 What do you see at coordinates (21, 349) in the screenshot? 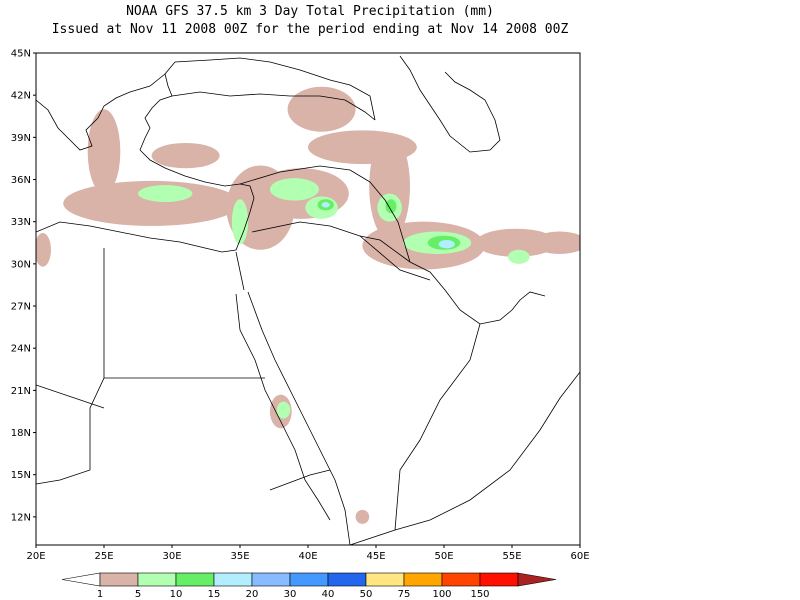
I see `lat-label: 24N` at bounding box center [21, 349].